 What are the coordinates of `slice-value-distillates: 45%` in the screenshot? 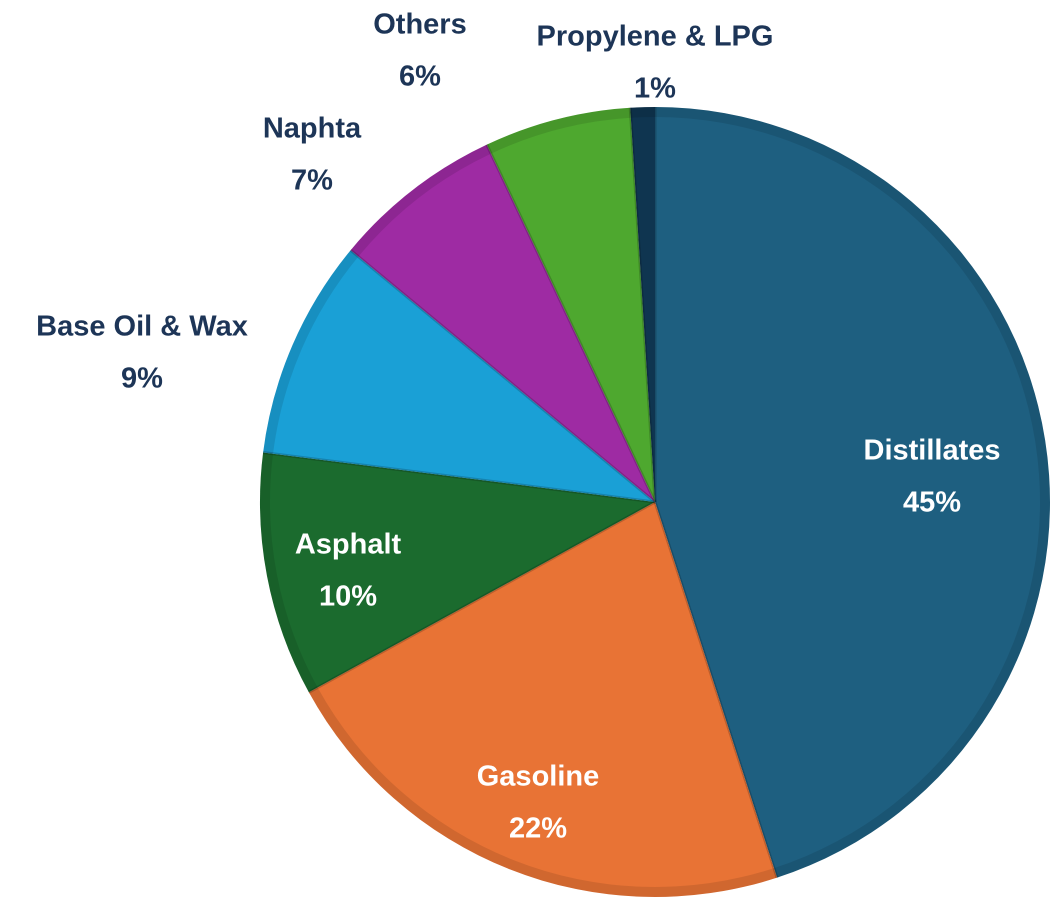 It's located at (932, 503).